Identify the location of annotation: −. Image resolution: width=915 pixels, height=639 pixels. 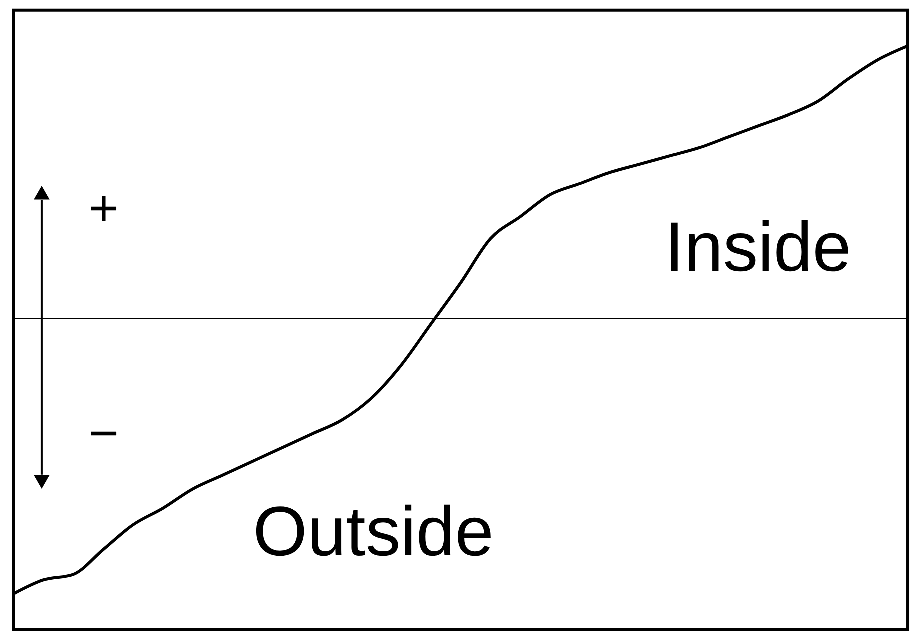
(104, 433).